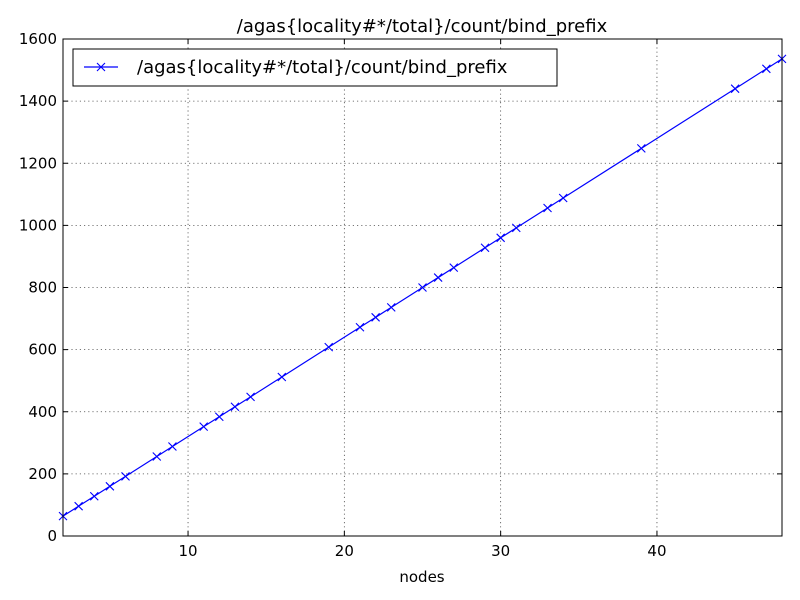  I want to click on legend-box, so click(315, 67).